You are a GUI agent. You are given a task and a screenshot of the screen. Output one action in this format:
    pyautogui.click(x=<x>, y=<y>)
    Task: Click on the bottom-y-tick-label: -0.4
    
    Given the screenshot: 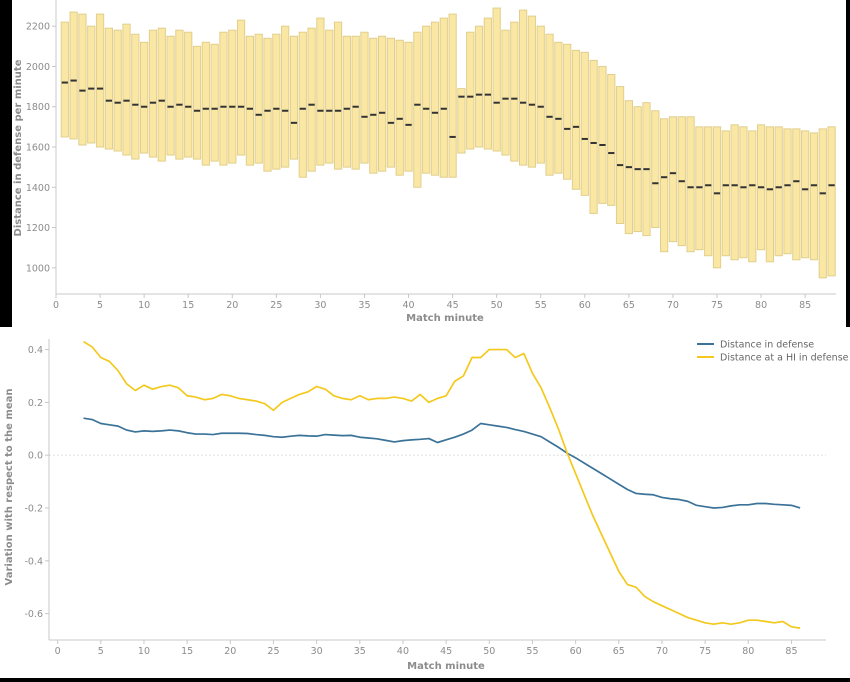 What is the action you would take?
    pyautogui.click(x=33, y=561)
    